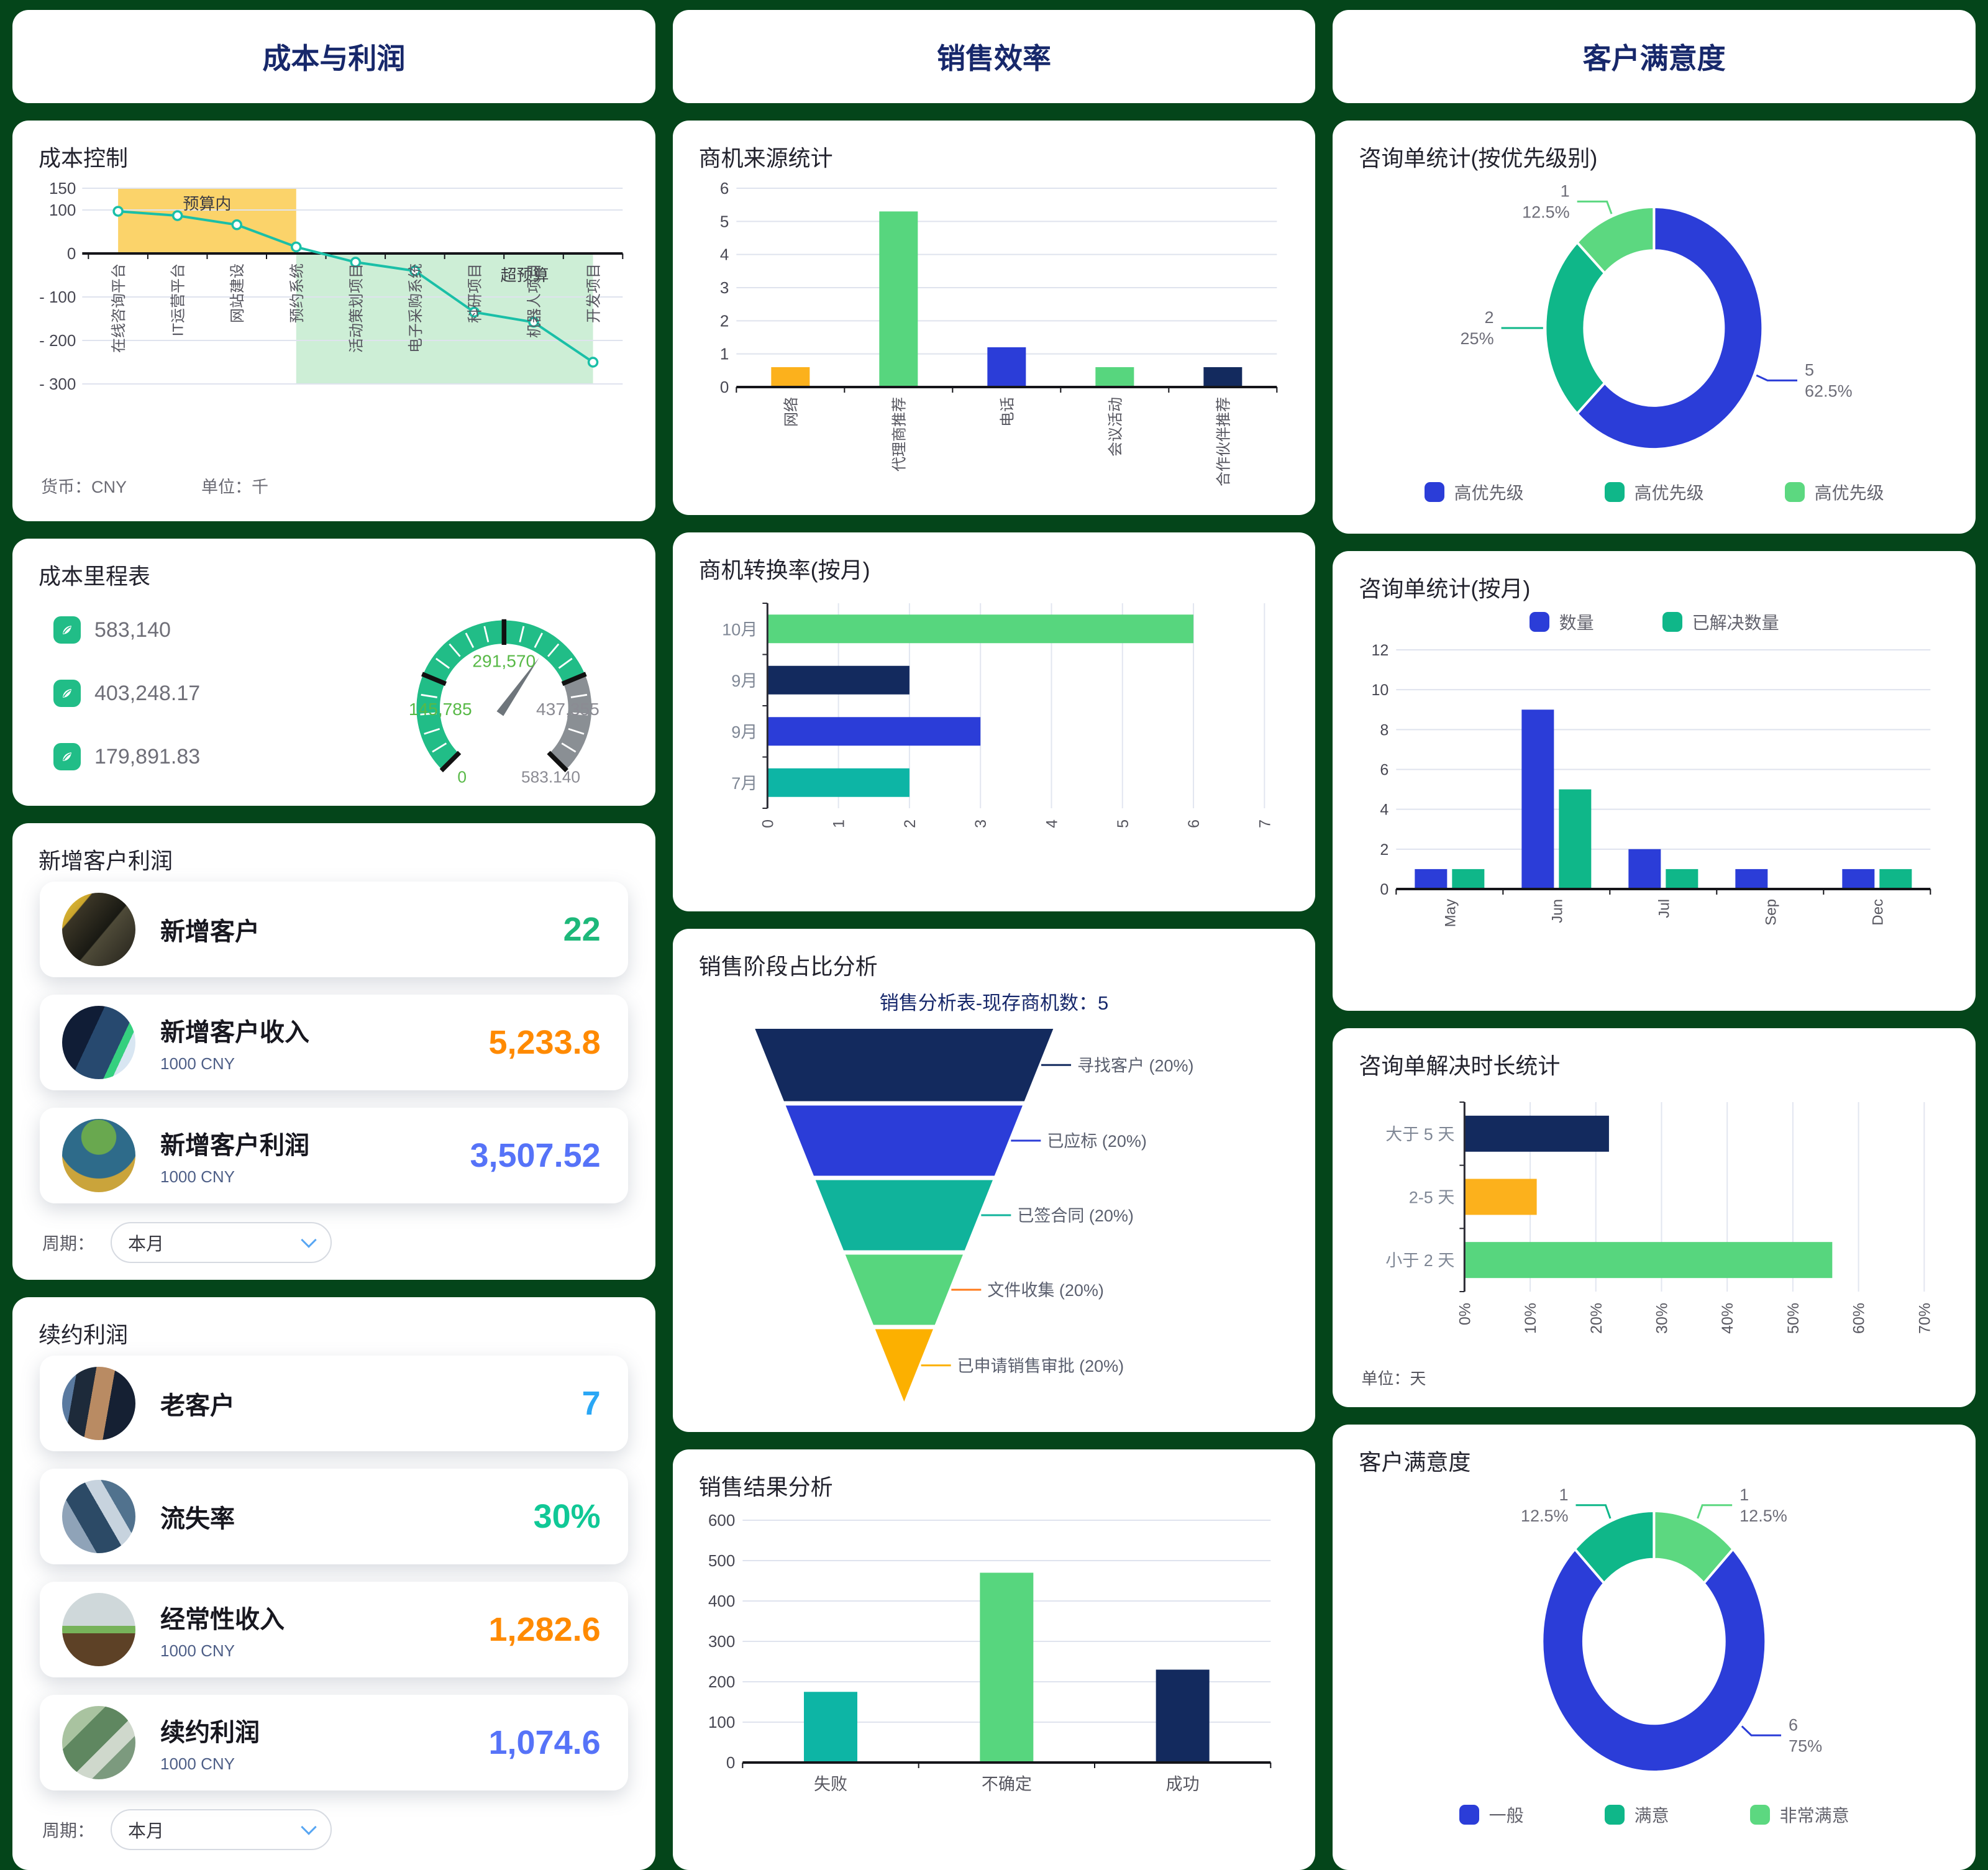 Image resolution: width=1988 pixels, height=1870 pixels. Describe the element at coordinates (1546, 212) in the screenshot. I see `svg-text: 12.5%` at that location.